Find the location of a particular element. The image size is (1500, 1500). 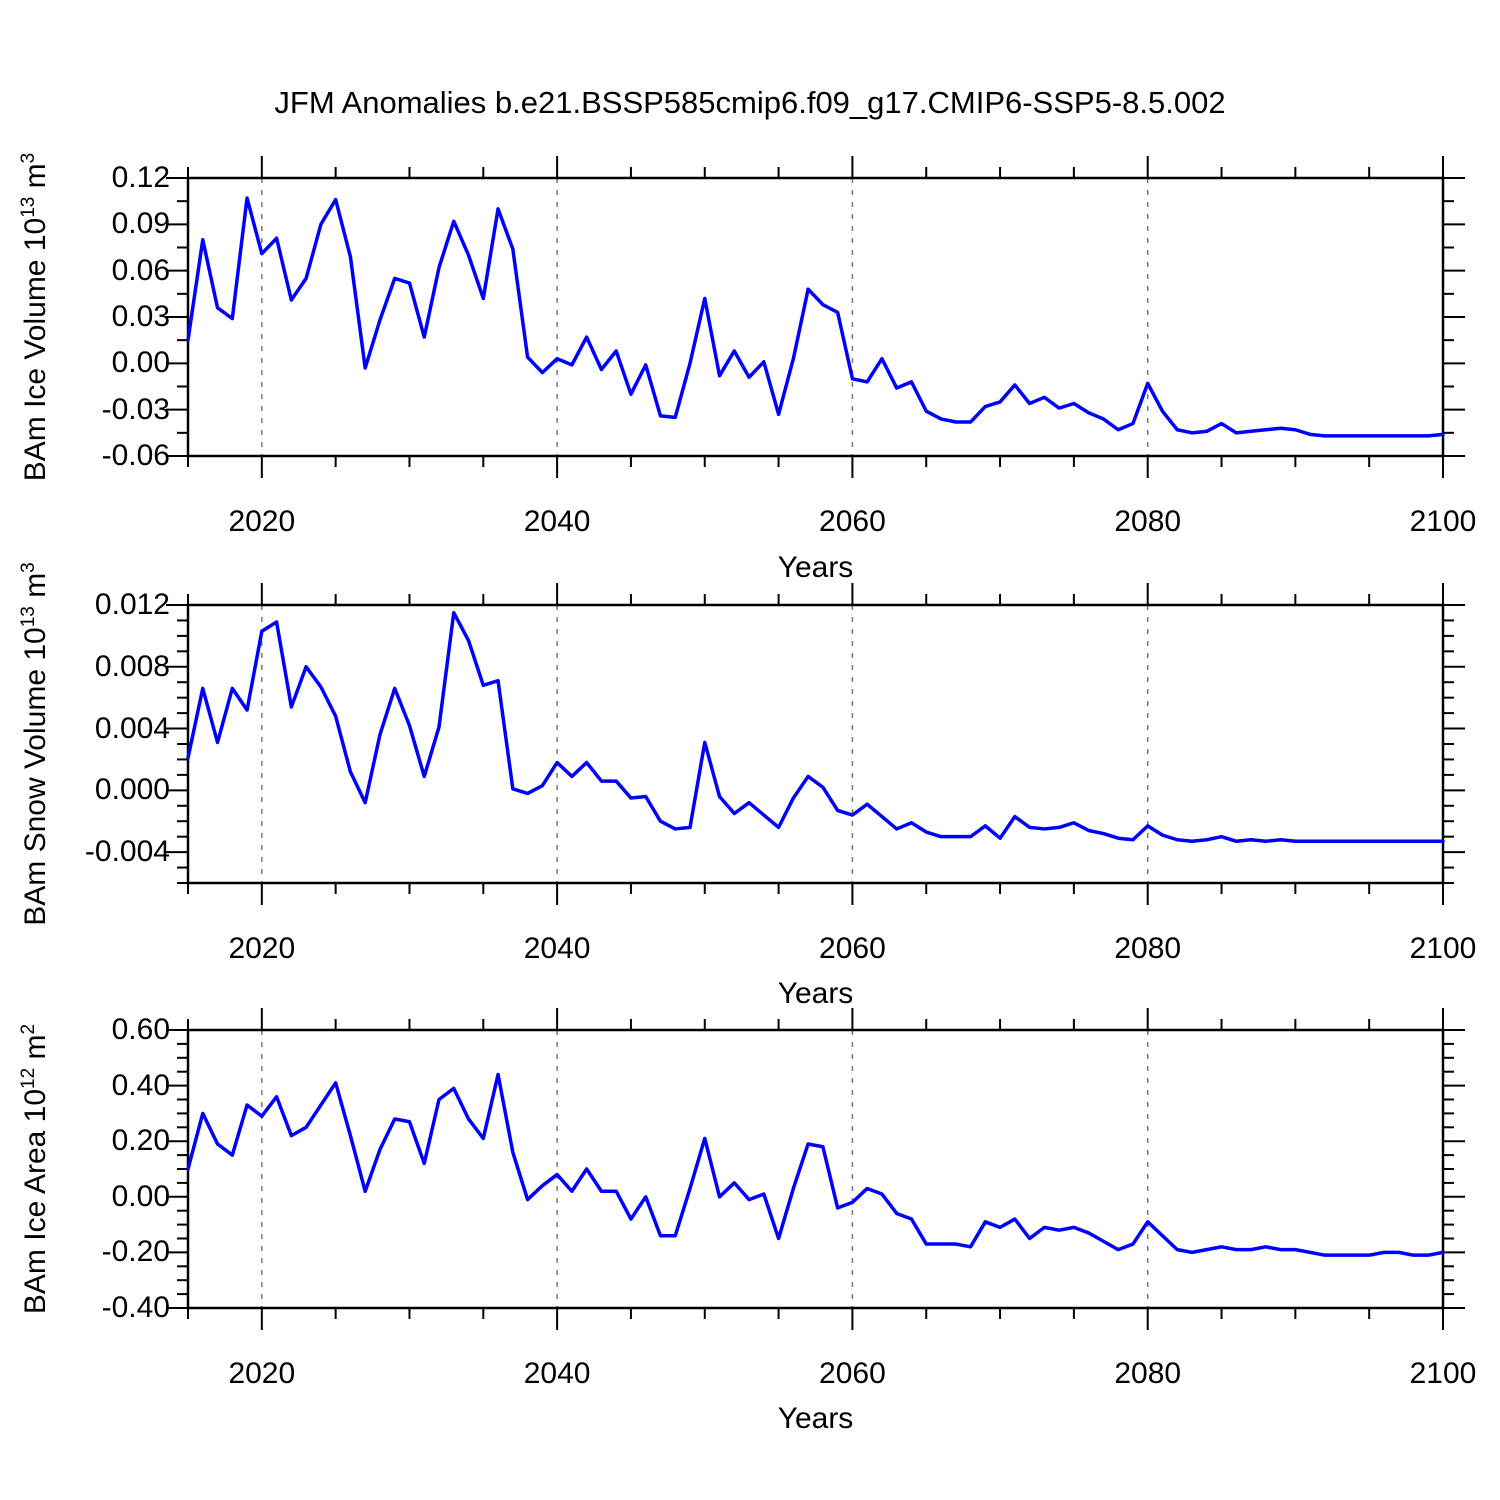

data-line-bam-ice-volume is located at coordinates (815, 317).